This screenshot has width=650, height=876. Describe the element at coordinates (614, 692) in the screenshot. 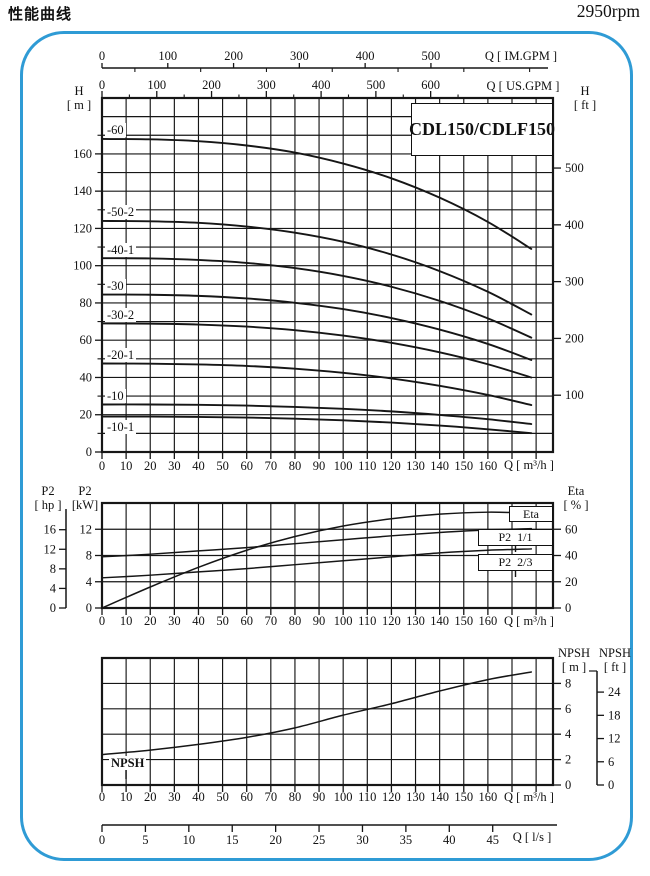

I see `npsh-ft-tick-label: 24` at that location.